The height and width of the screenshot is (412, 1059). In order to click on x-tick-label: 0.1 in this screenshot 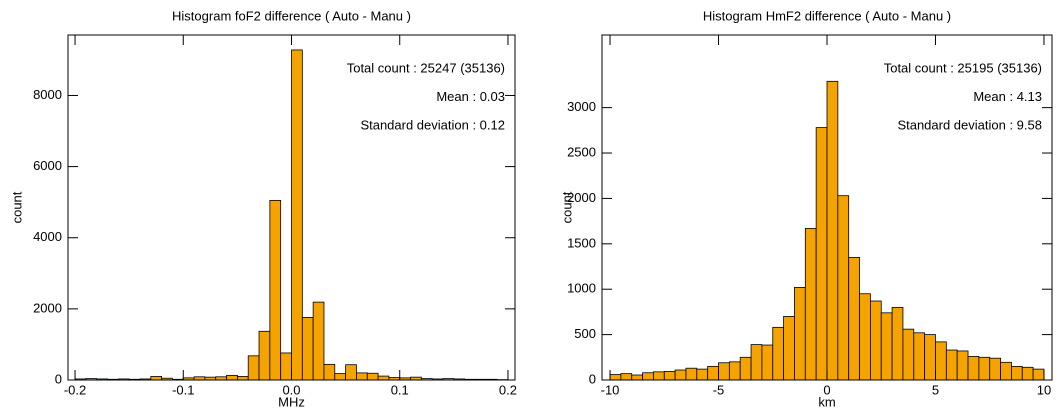, I will do `click(400, 389)`.